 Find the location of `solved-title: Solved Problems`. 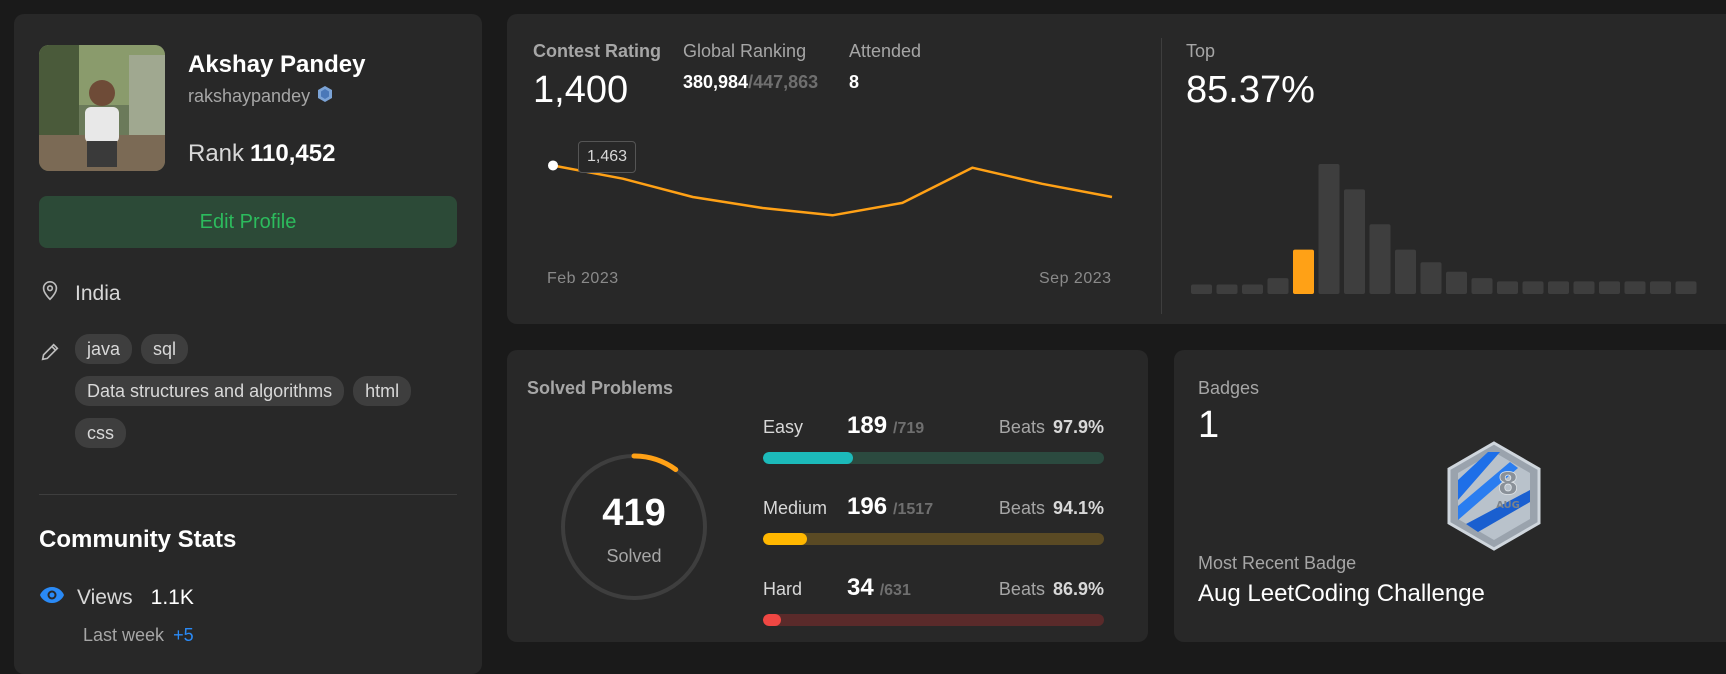

solved-title: Solved Problems is located at coordinates (600, 388).